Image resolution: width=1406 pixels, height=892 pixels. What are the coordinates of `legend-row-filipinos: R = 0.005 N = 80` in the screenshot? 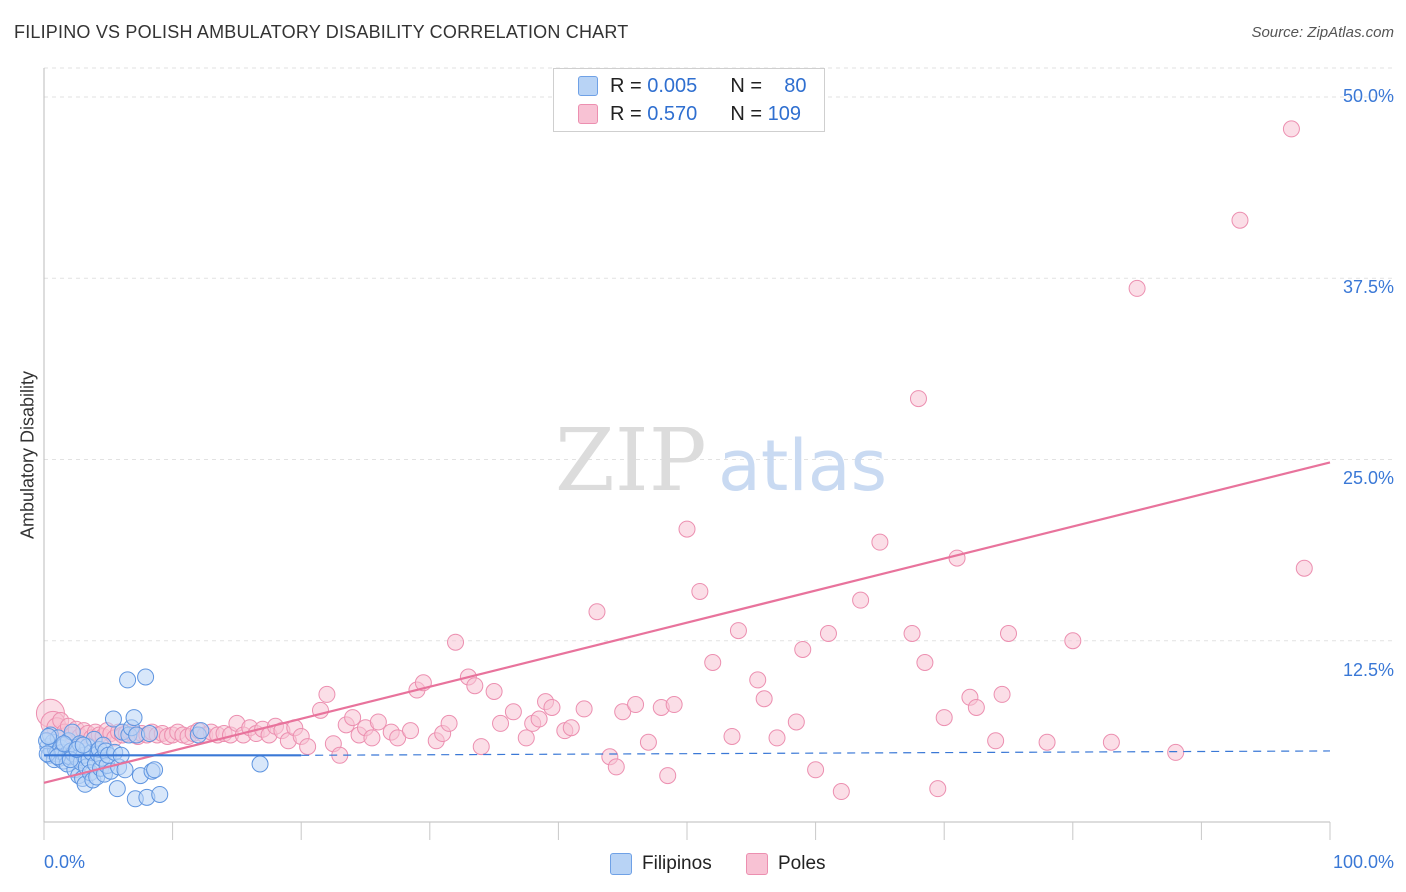 It's located at (692, 86).